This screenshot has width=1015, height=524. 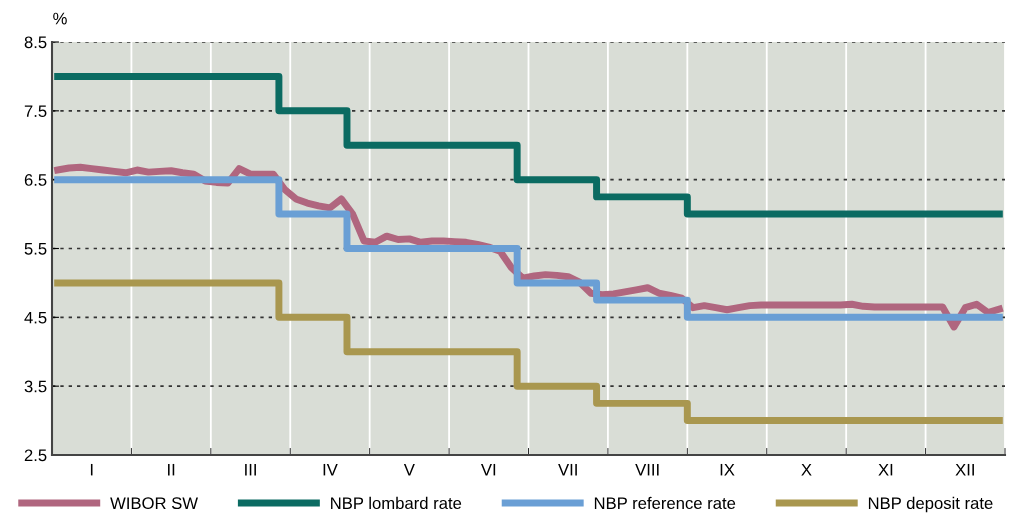 I want to click on x-tick-label: VI, so click(x=488, y=469).